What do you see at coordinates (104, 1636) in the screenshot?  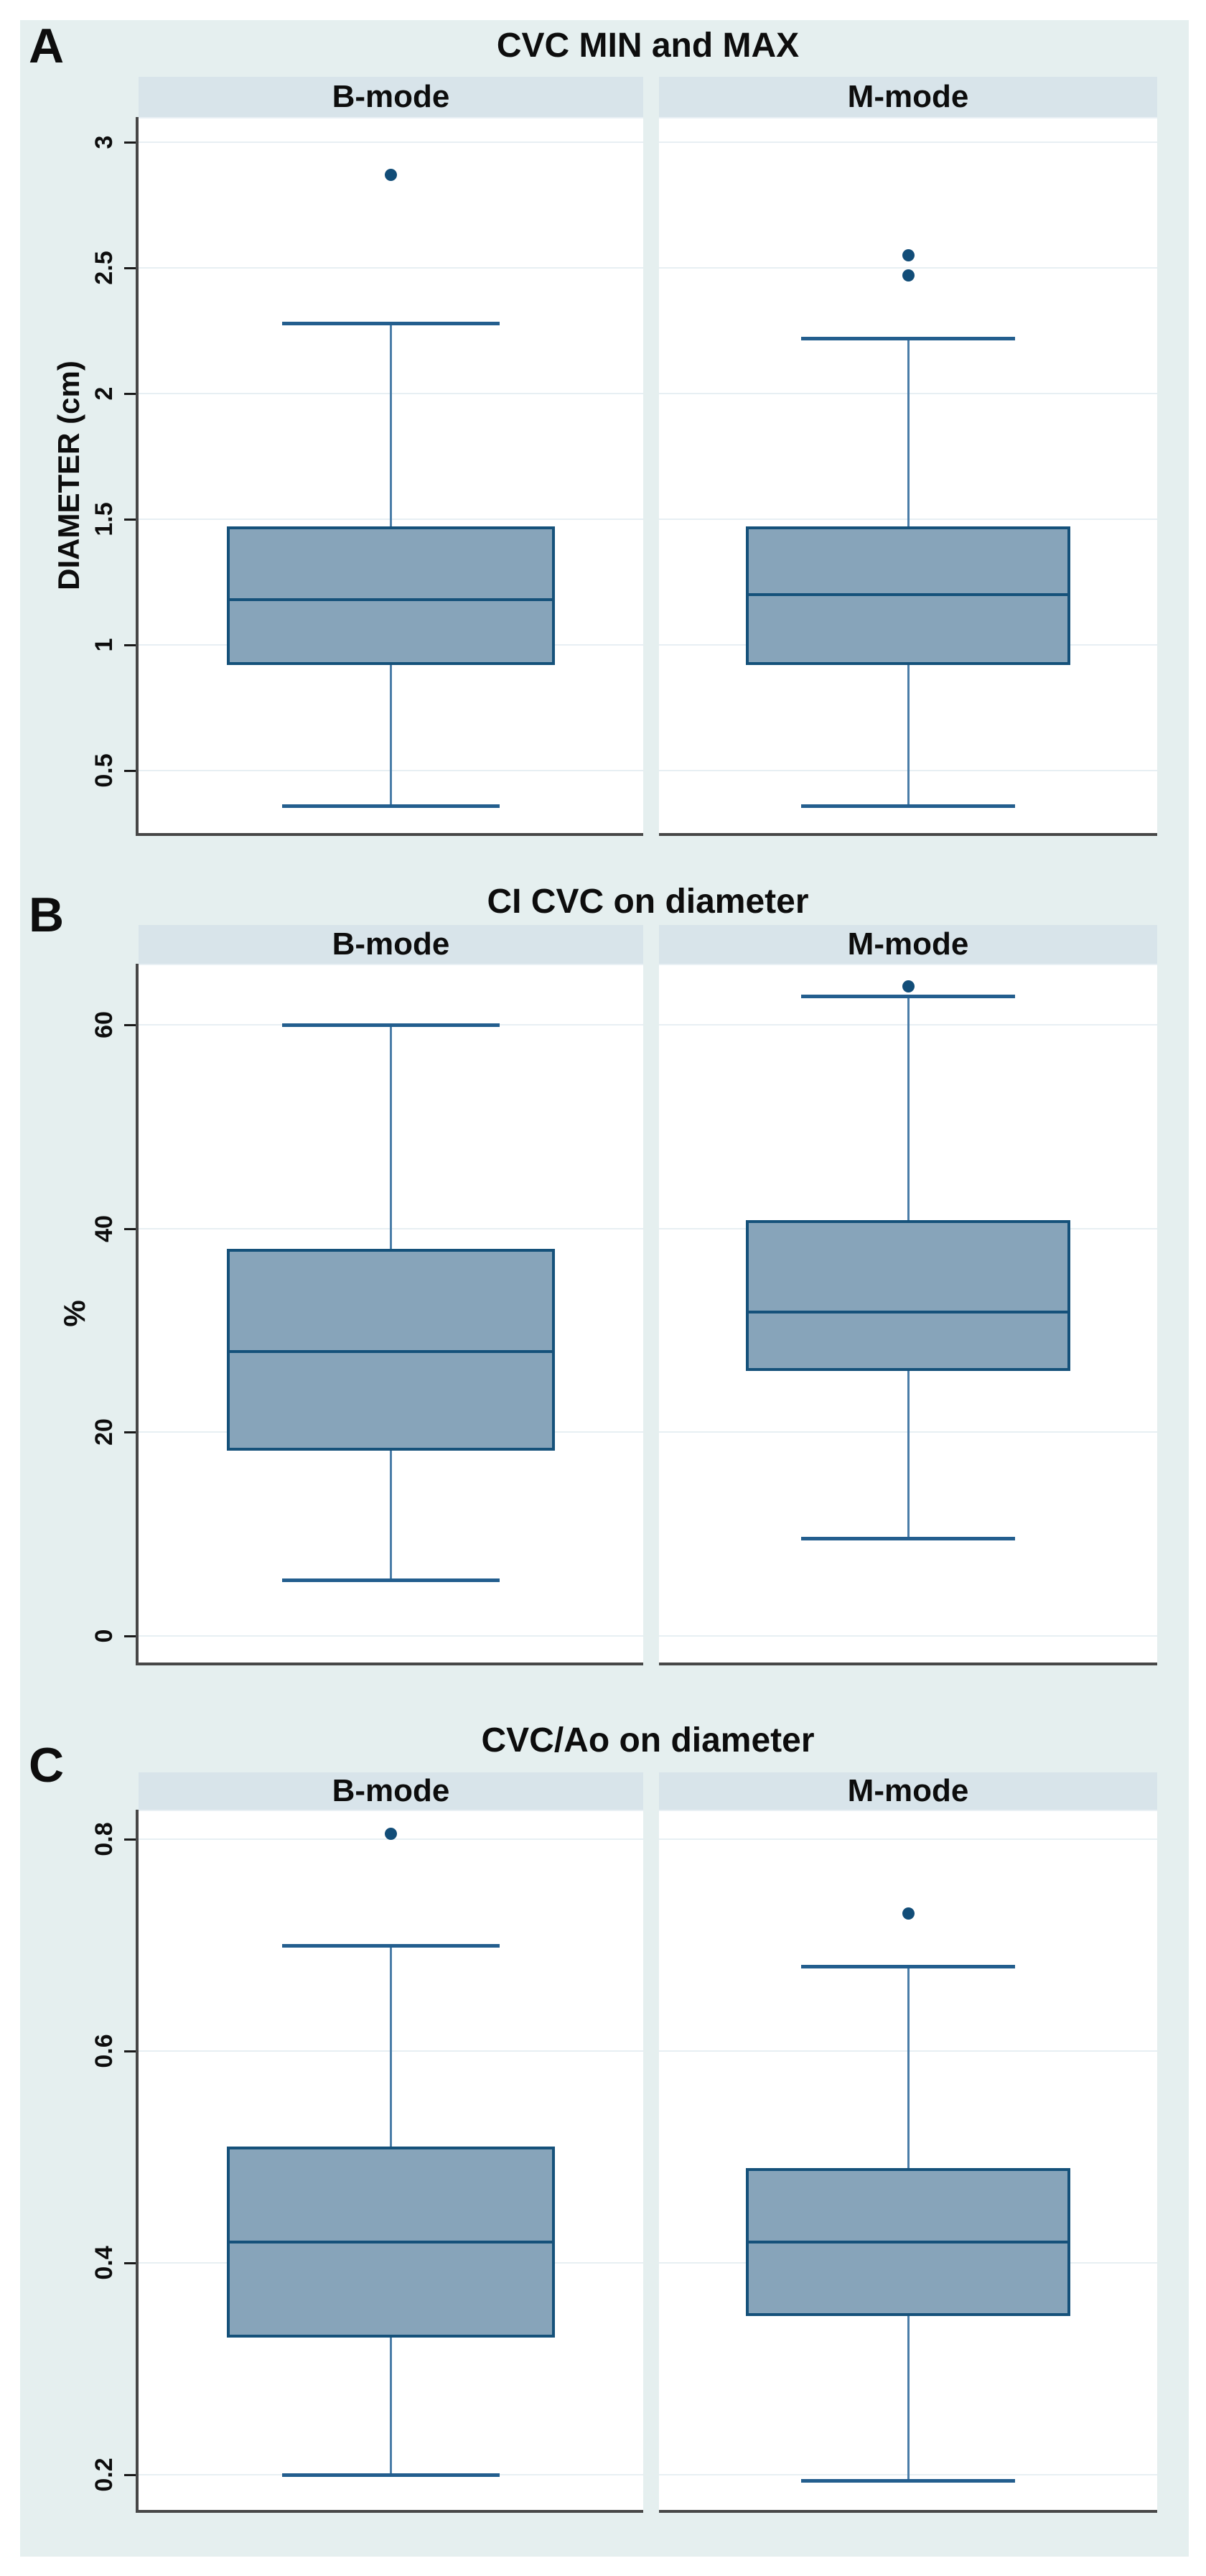 I see `y-tick-label: 0` at bounding box center [104, 1636].